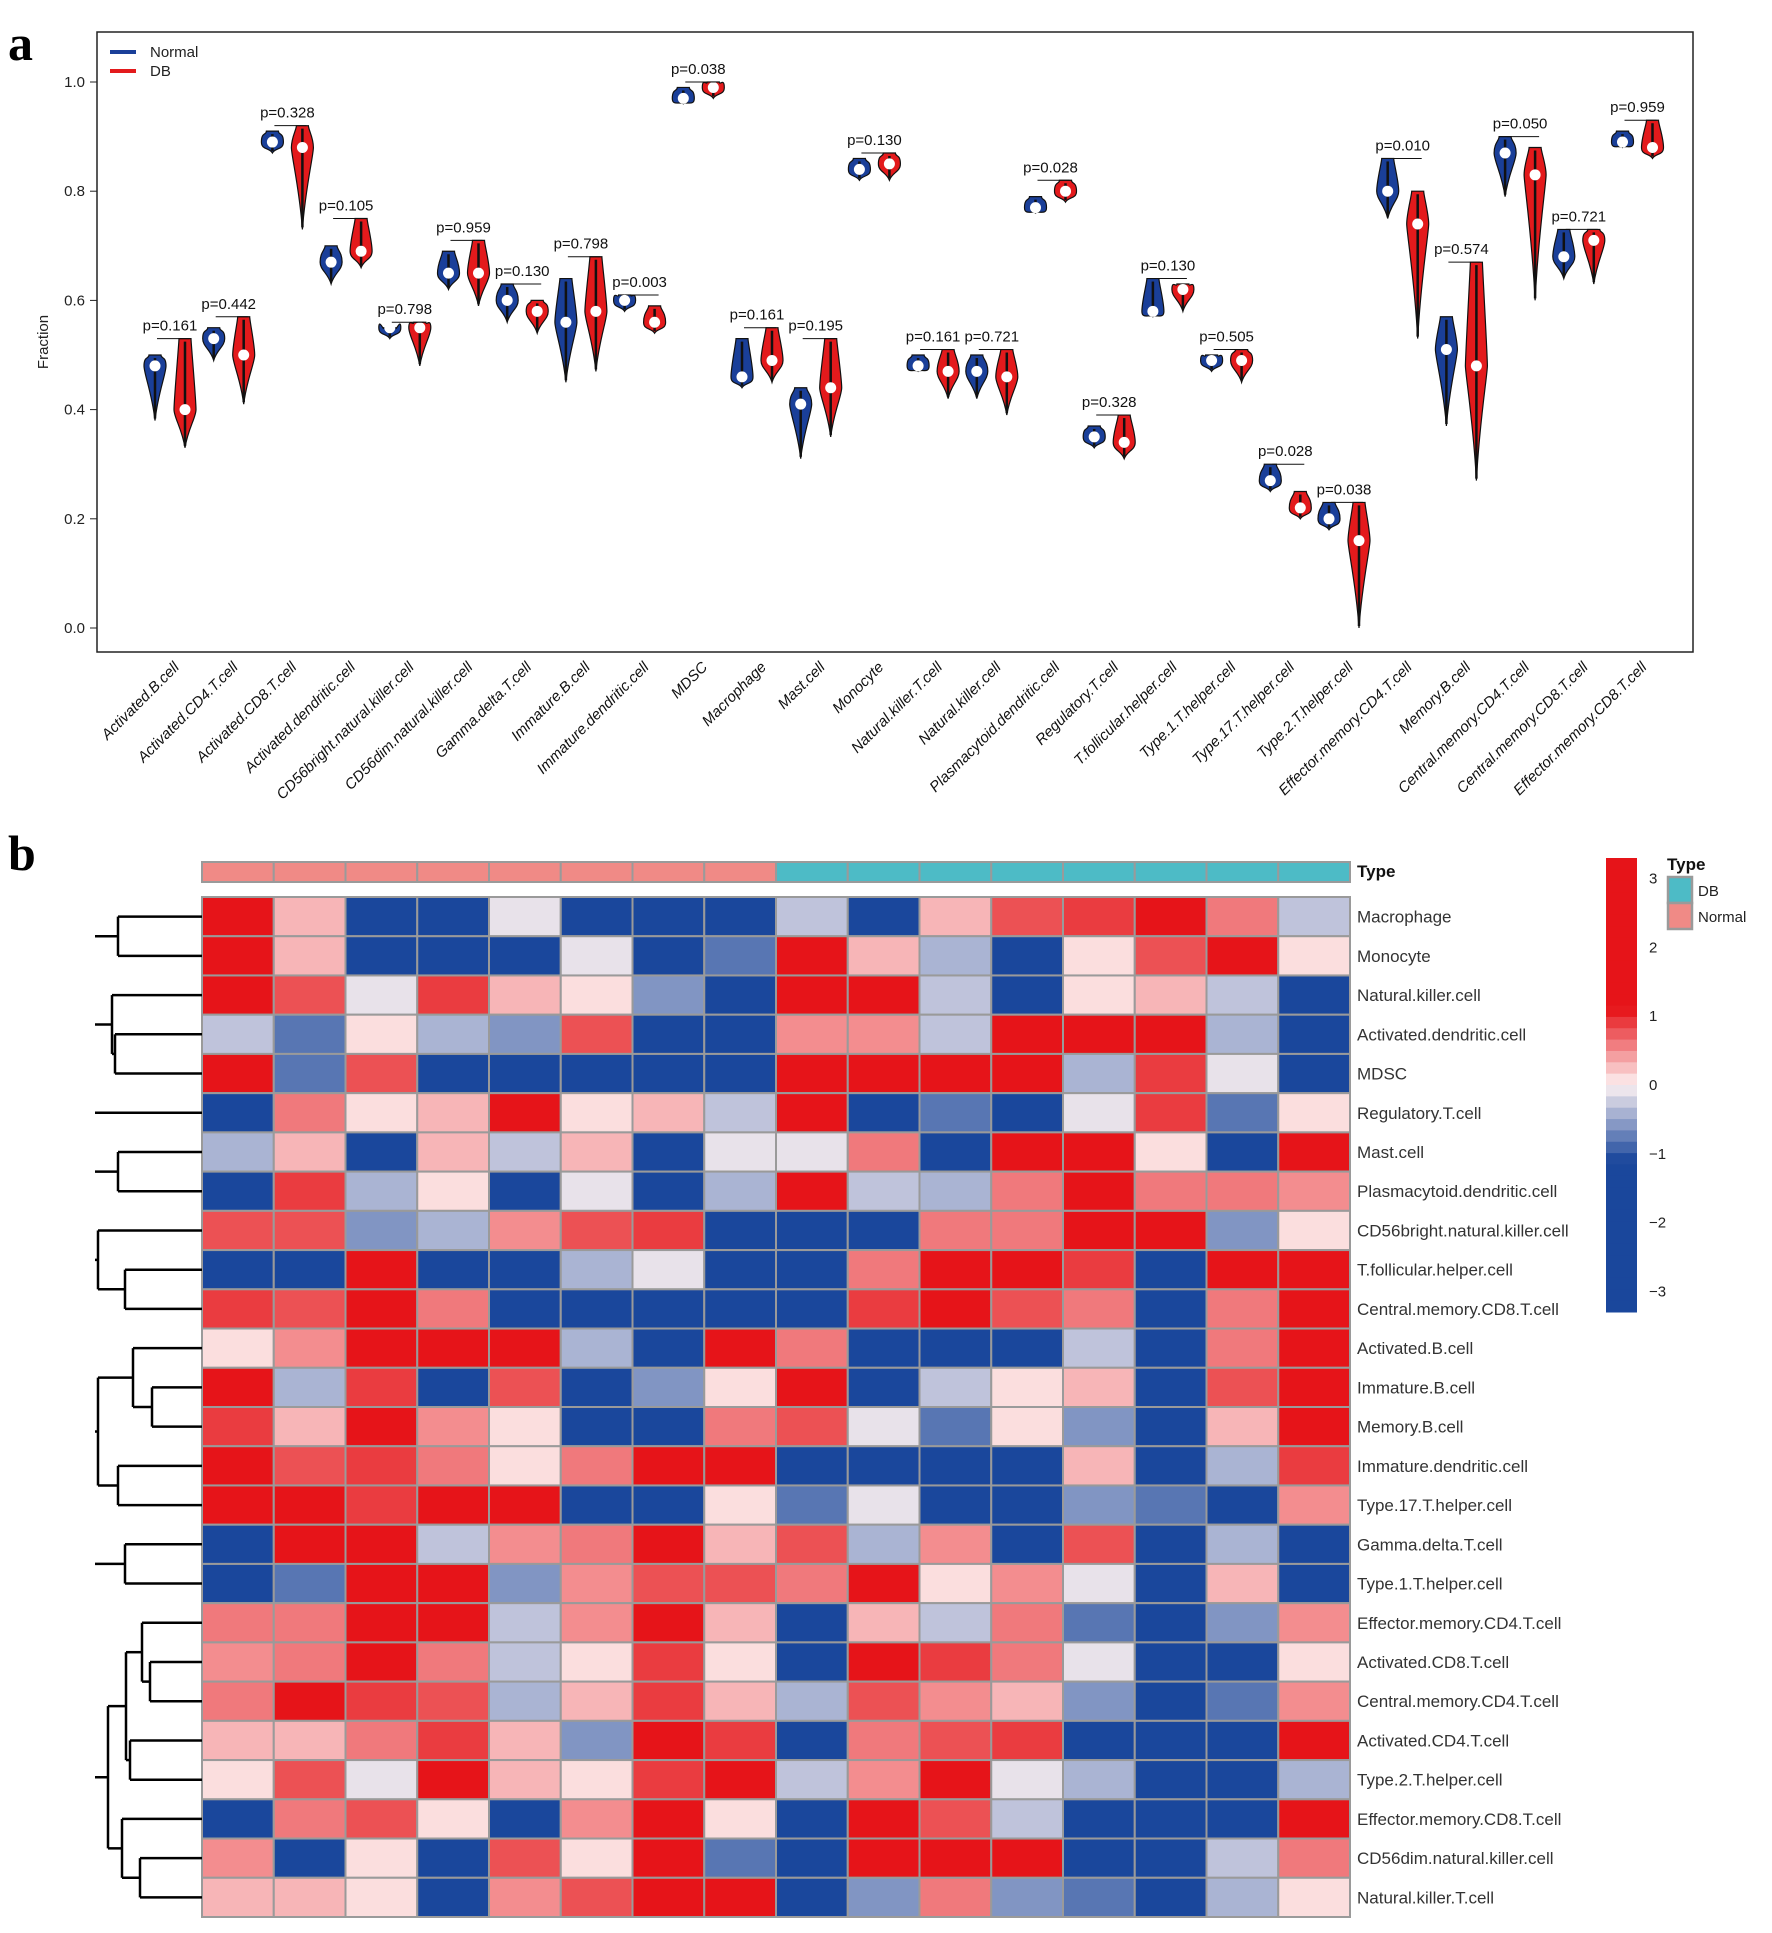  Describe the element at coordinates (1578, 246) in the screenshot. I see `violin-group: p=0.721` at that location.